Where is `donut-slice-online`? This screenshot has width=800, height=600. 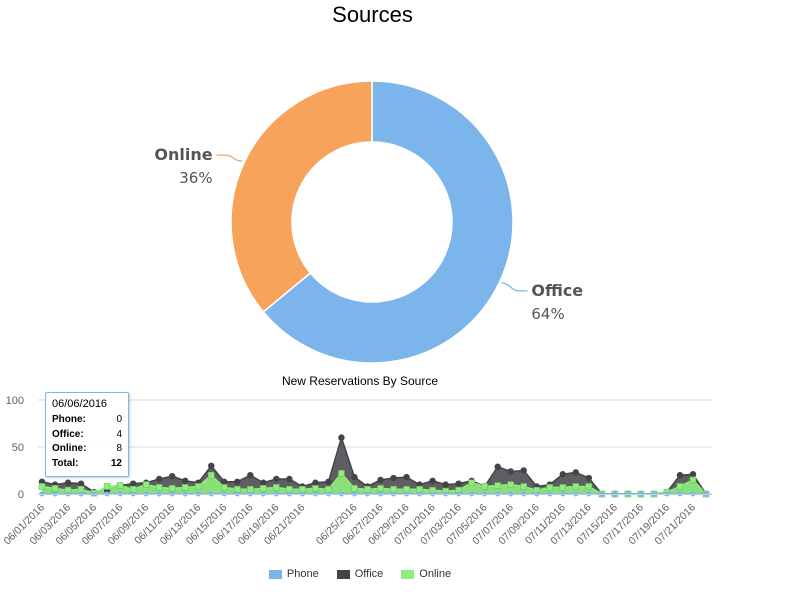
donut-slice-online is located at coordinates (301, 196).